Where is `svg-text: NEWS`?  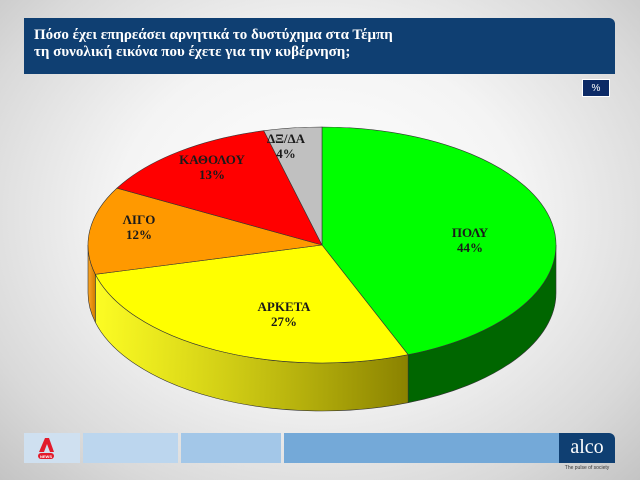
svg-text: NEWS is located at coordinates (46, 456).